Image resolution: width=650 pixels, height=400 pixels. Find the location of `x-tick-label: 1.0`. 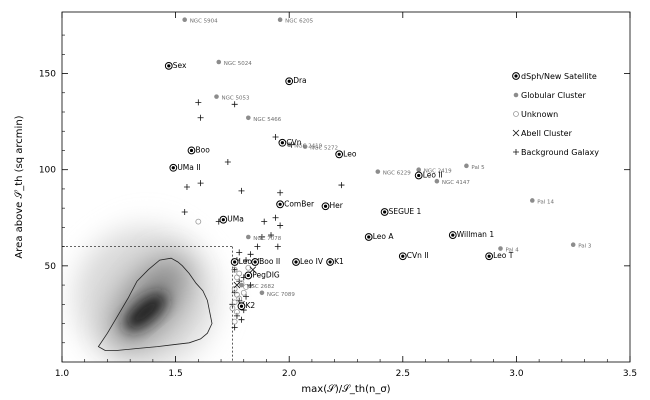

x-tick-label: 1.0 is located at coordinates (62, 374).